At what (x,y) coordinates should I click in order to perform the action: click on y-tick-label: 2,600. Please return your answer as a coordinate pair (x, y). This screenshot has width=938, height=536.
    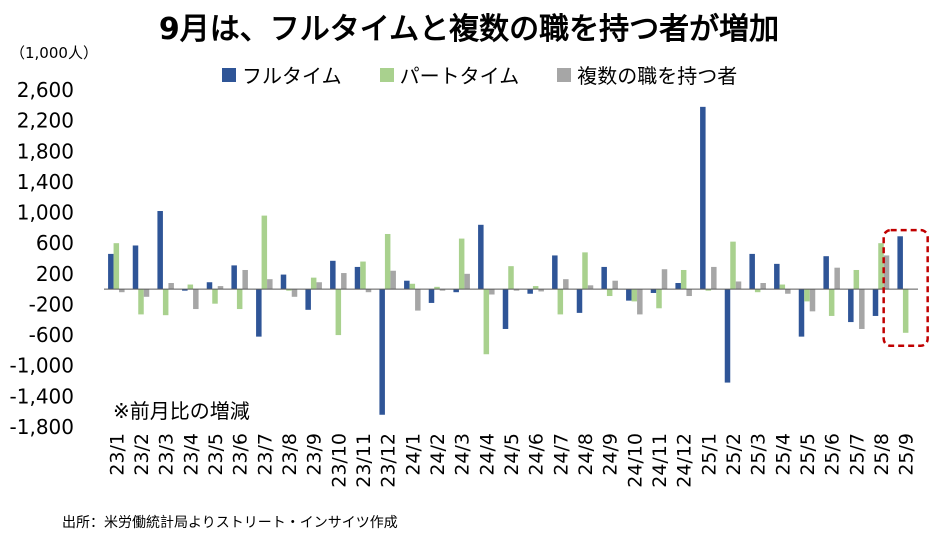
    Looking at the image, I should click on (45, 90).